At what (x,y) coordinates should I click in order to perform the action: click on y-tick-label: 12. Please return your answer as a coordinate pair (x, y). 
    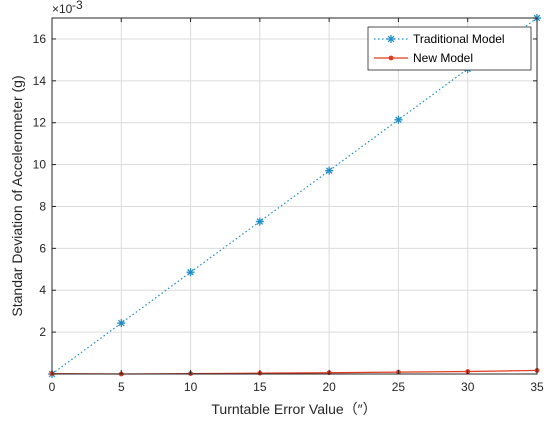
    Looking at the image, I should click on (40, 123).